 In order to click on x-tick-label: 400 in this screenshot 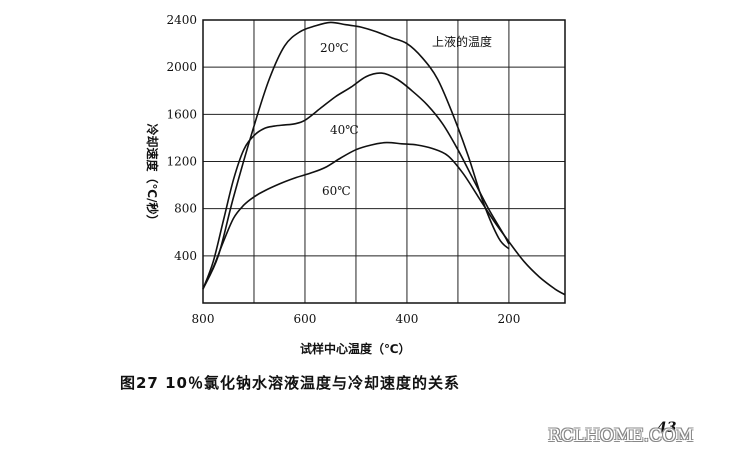, I will do `click(406, 319)`.